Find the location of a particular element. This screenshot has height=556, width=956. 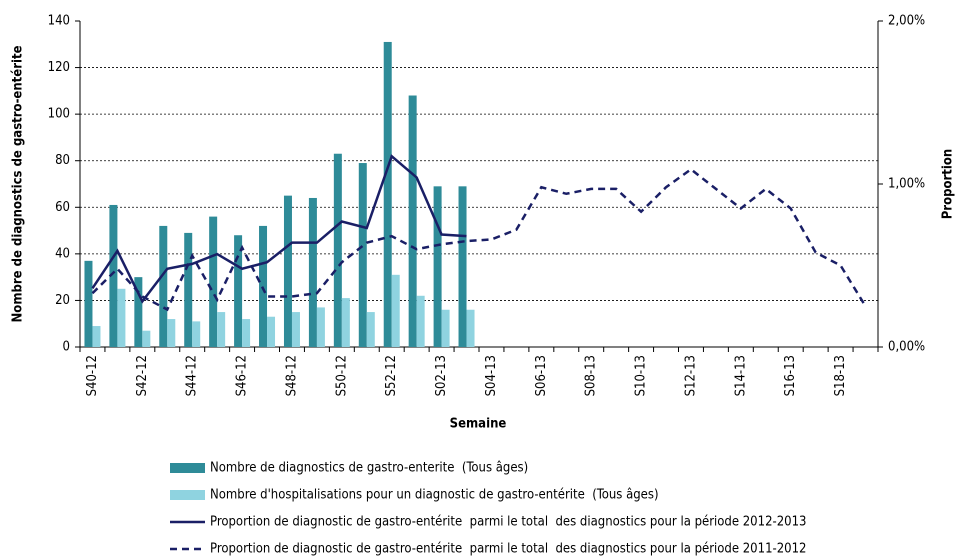

x-tick-label: S02-13 is located at coordinates (441, 375).